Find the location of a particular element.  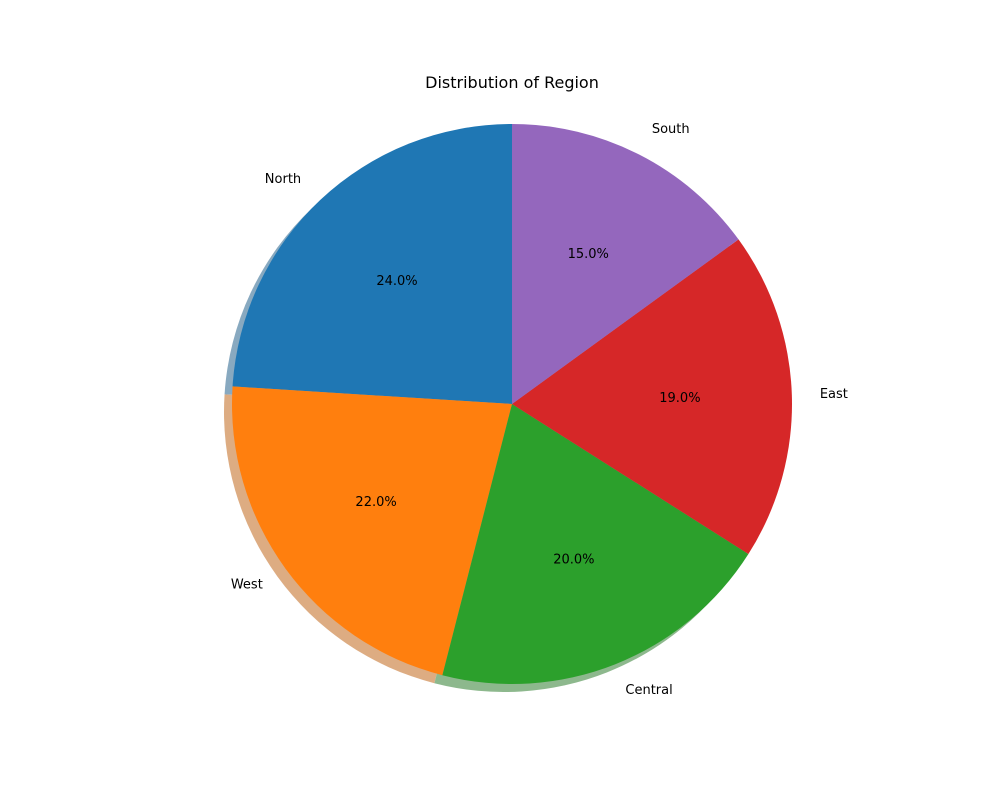

pie-slice-west is located at coordinates (371, 531).